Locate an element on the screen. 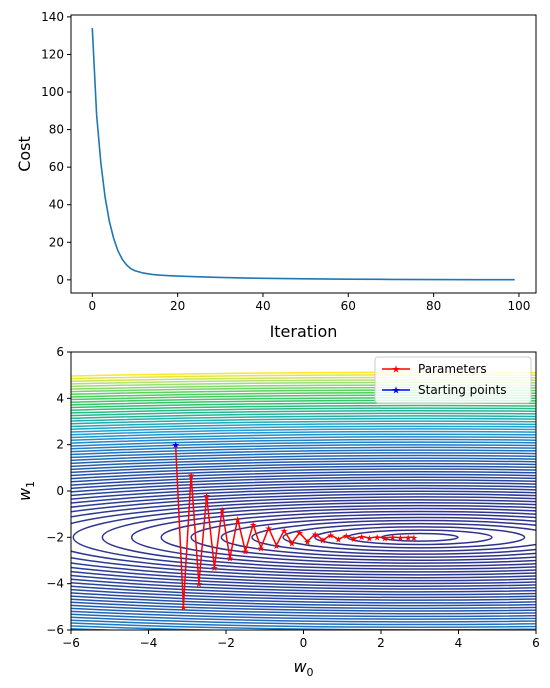 Image resolution: width=550 pixels, height=688 pixels. starting-point: ★ is located at coordinates (176, 446).